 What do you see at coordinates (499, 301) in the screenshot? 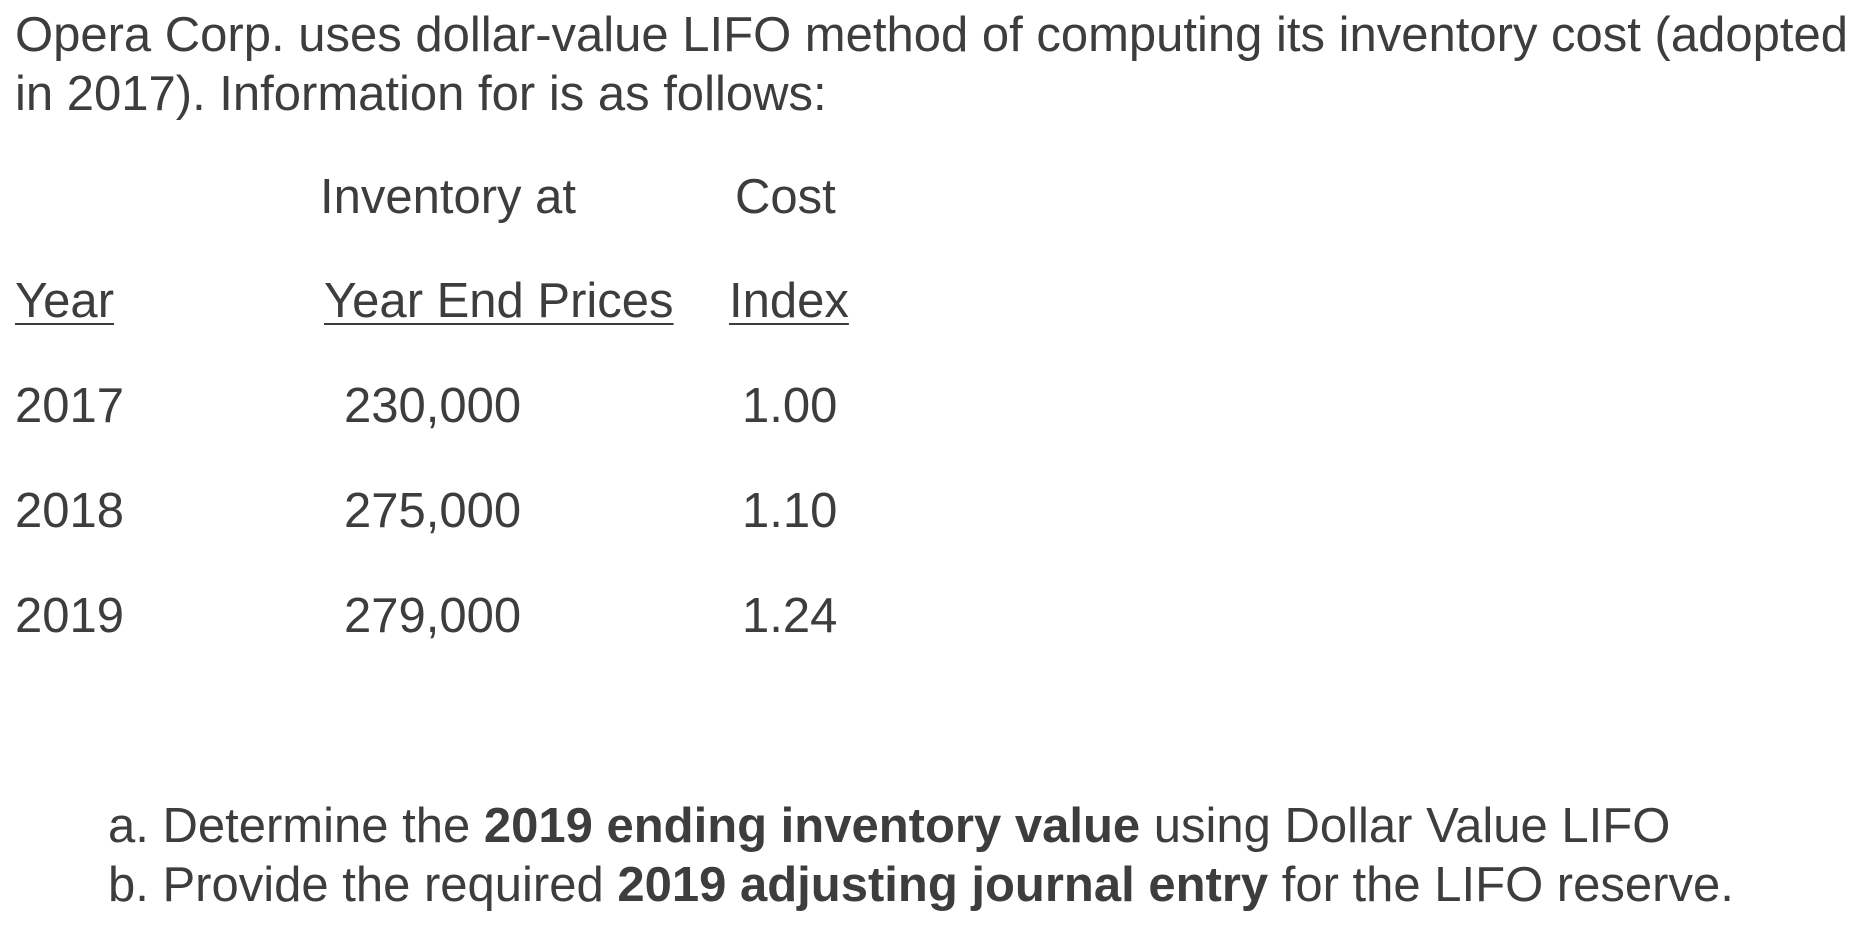
I see `header-inventory: Year End Prices` at bounding box center [499, 301].